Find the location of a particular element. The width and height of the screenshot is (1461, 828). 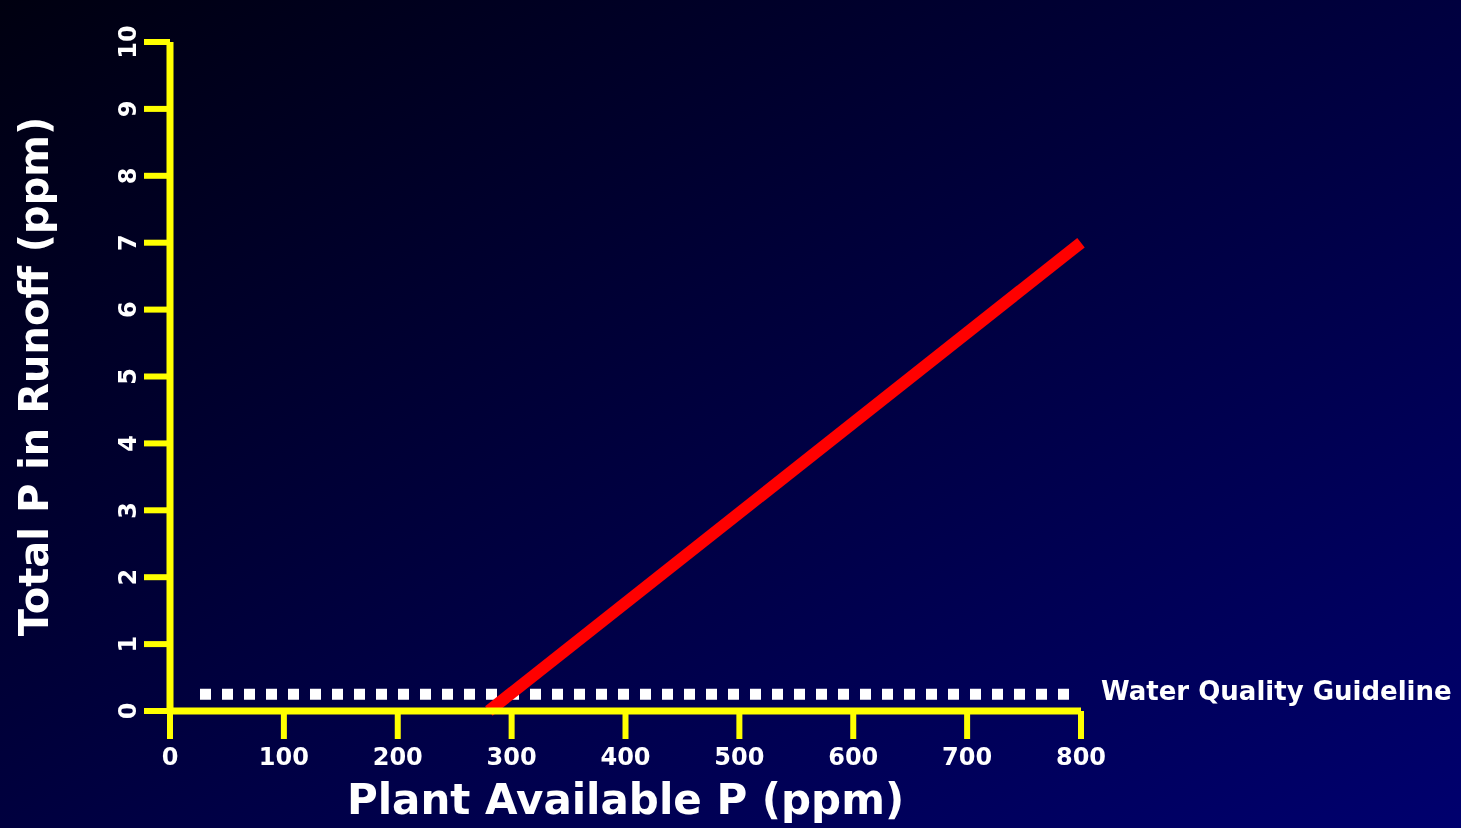

ref-line-label: Water Quality Guideline is located at coordinates (1276, 691).